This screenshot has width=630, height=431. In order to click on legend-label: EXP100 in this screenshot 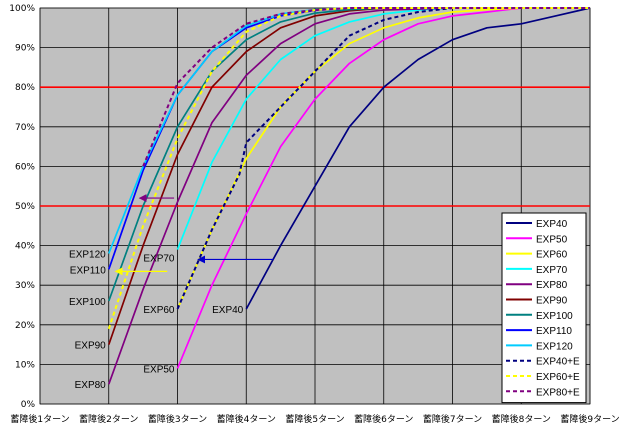, I will do `click(554, 316)`.